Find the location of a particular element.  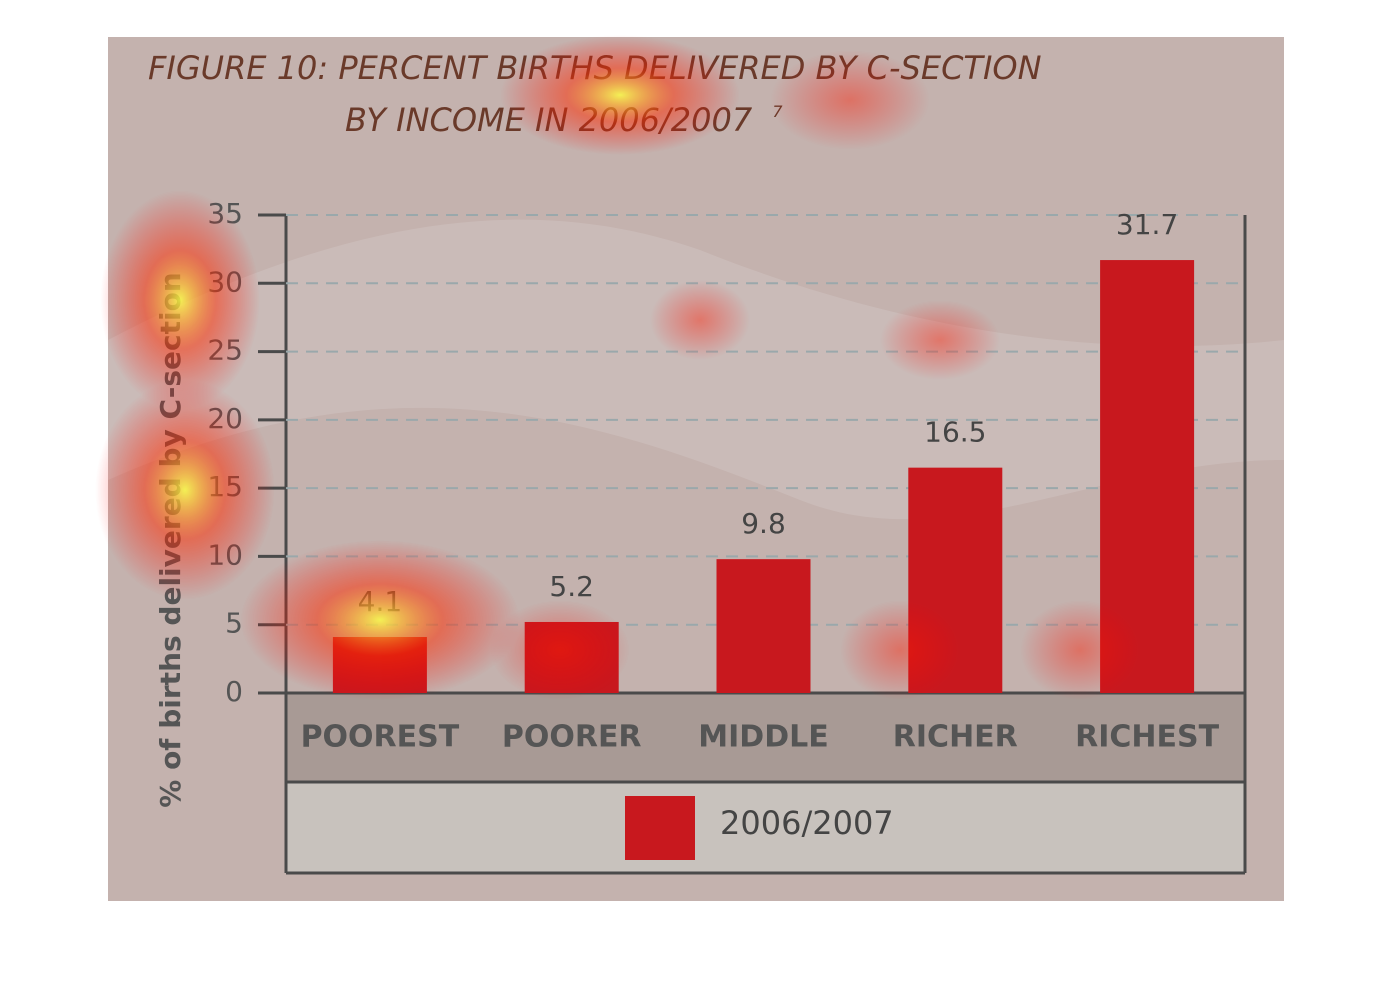

value-label: 5.2 is located at coordinates (571, 586).